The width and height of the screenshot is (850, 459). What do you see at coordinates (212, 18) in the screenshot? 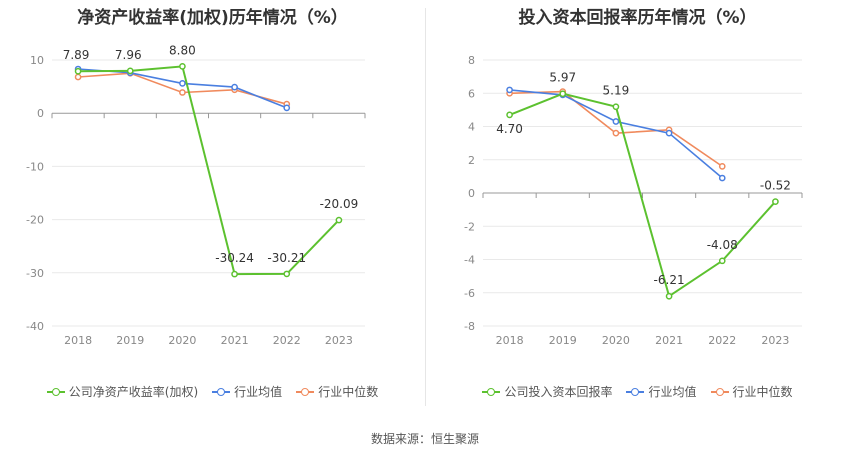
I see `roe-chart-title: 净资产收益率(加权)历年情况（%）` at bounding box center [212, 18].